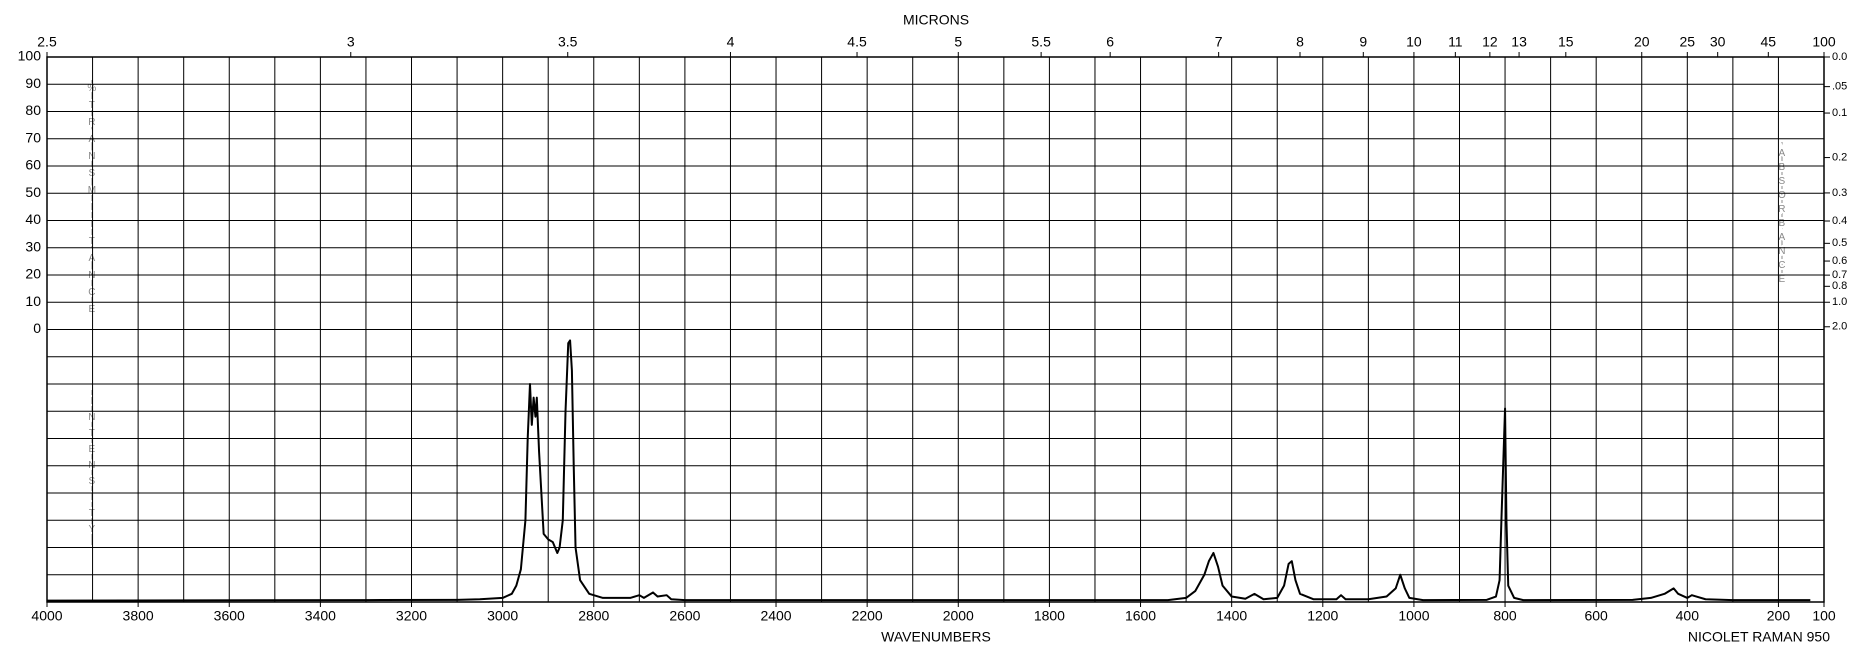  Describe the element at coordinates (351, 42) in the screenshot. I see `x2-tick-label: 3` at that location.